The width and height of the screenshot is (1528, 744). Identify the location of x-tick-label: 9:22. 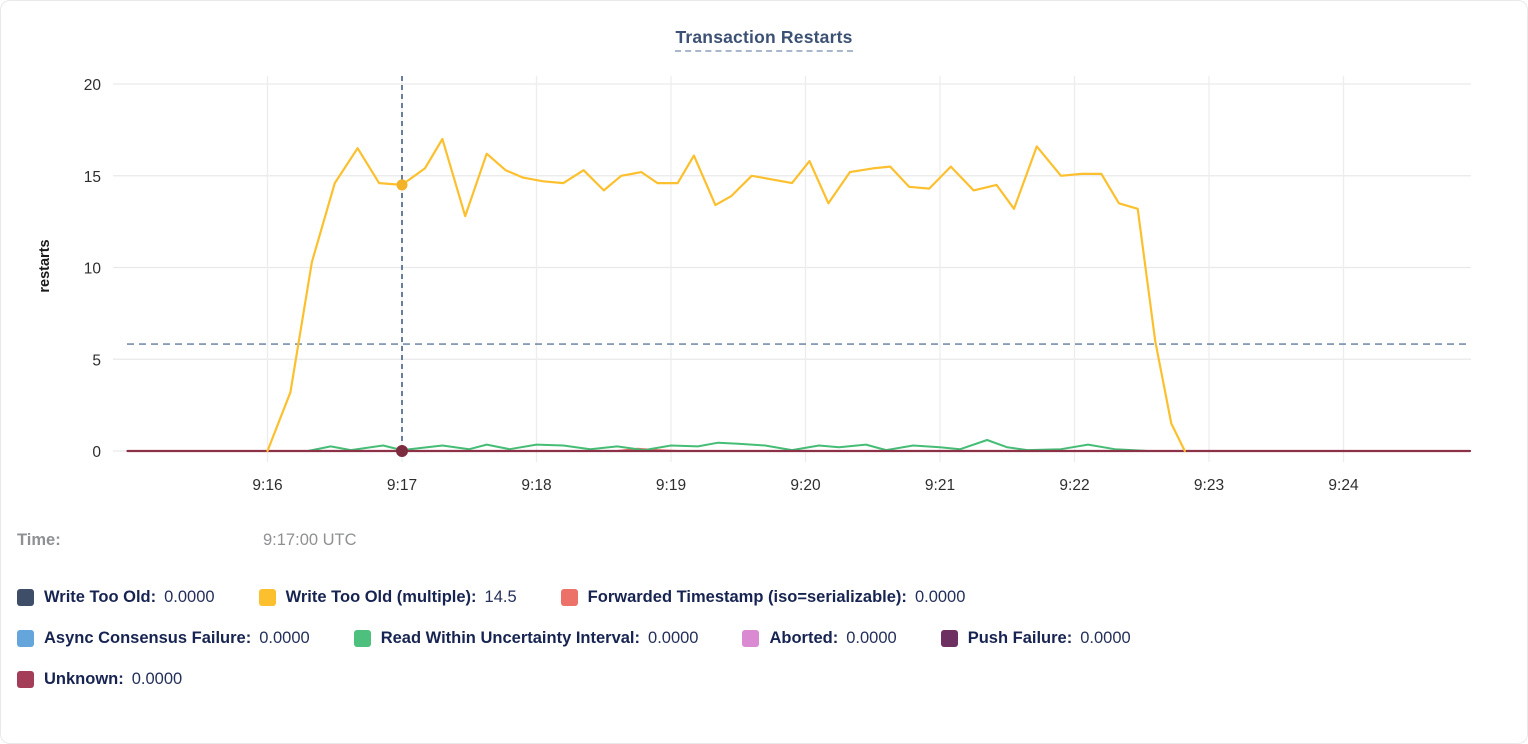
(1074, 485).